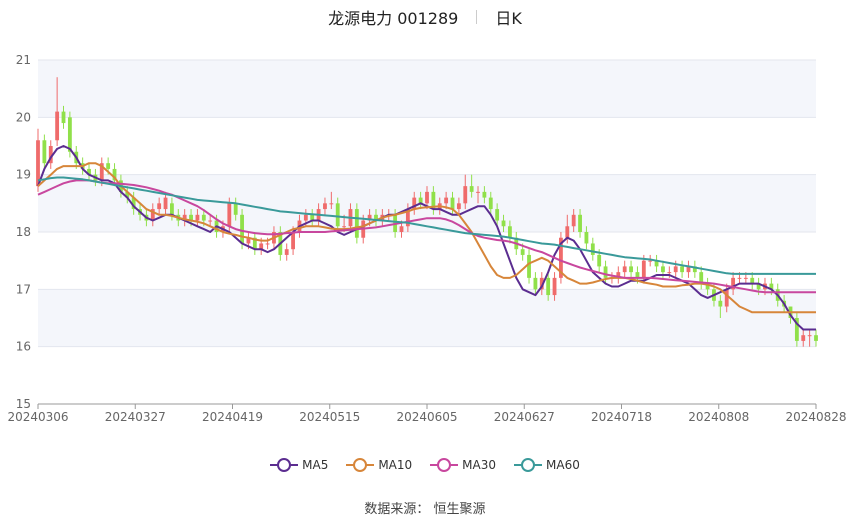  Describe the element at coordinates (37, 417) in the screenshot. I see `x-tick-label: 20240306` at that location.